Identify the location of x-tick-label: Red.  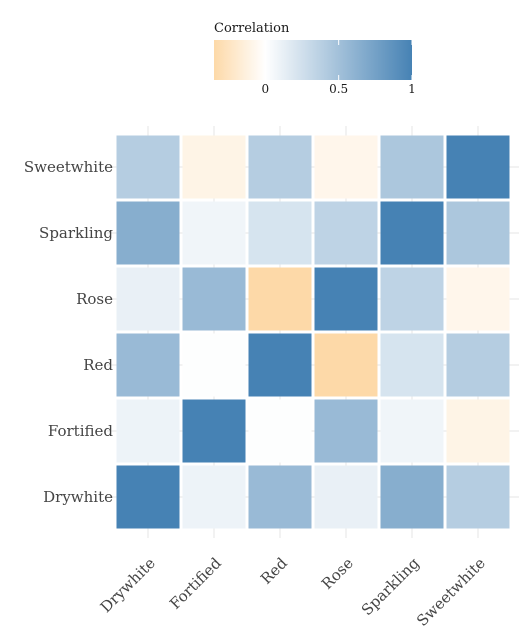
(274, 571).